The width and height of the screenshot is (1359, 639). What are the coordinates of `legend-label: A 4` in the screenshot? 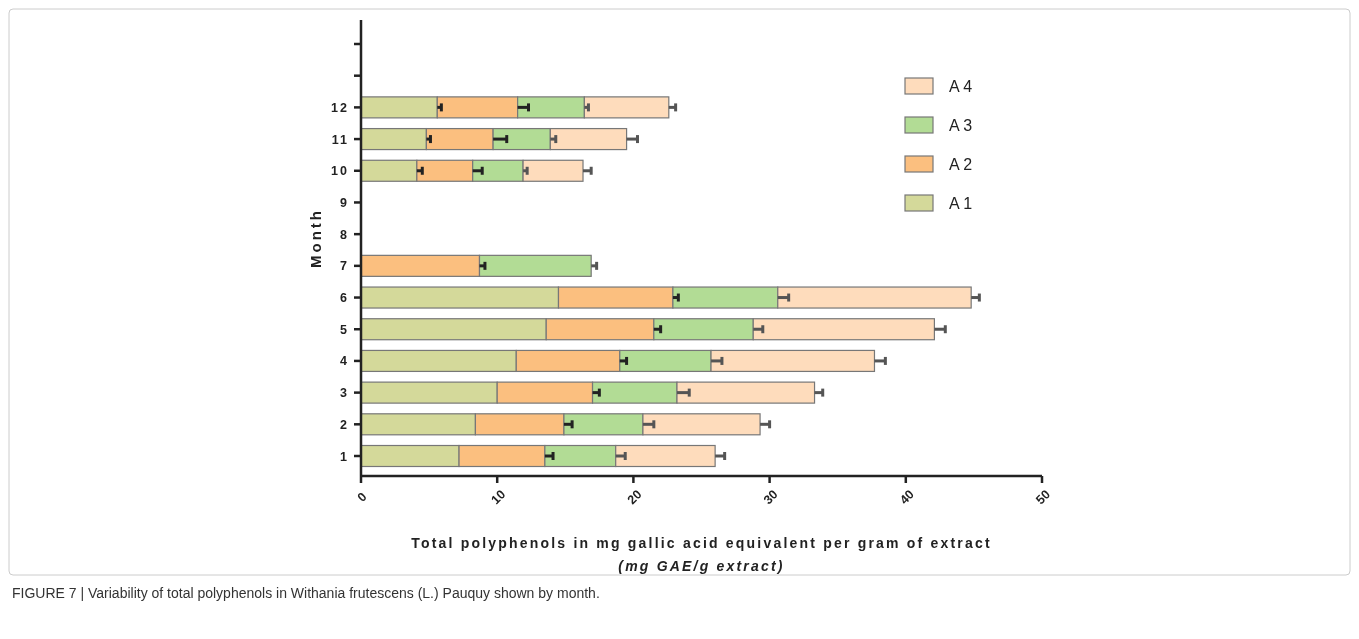 It's located at (961, 86).